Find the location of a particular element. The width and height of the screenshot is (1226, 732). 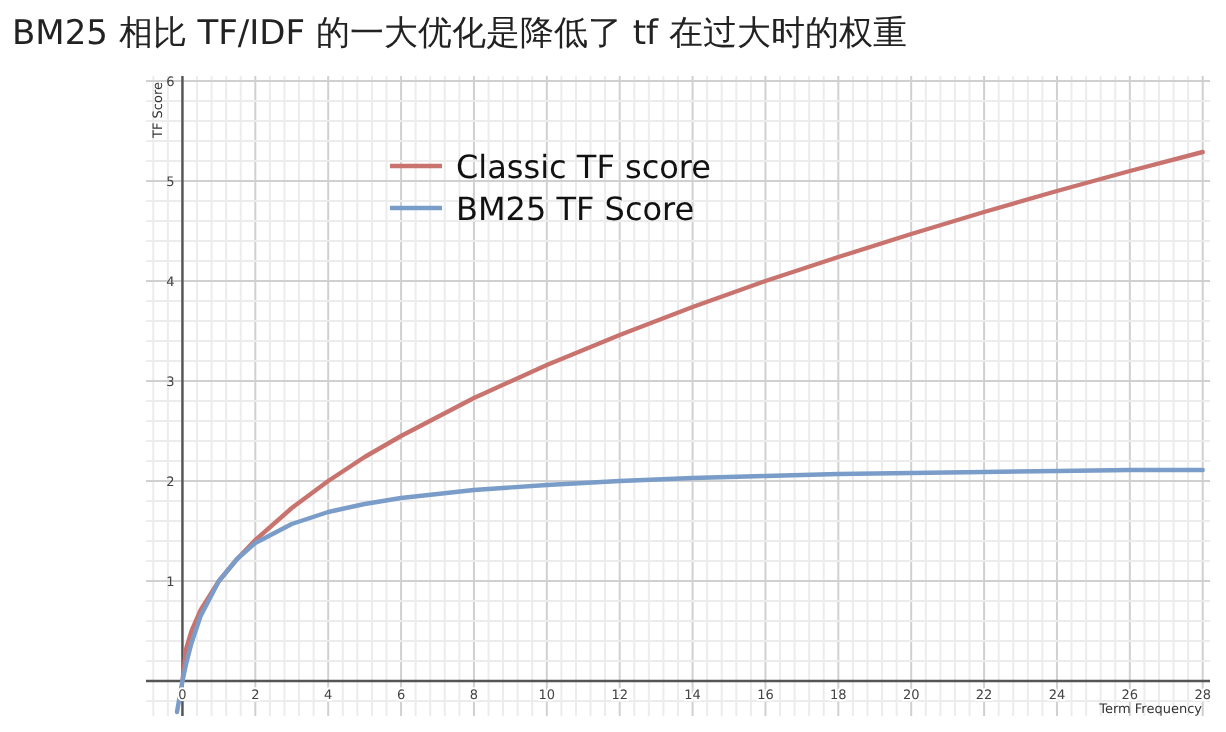

chart-title: BM25 相比 TF/IDF 的一大优化是降低了 tf 在过大时的权重 is located at coordinates (459, 34).